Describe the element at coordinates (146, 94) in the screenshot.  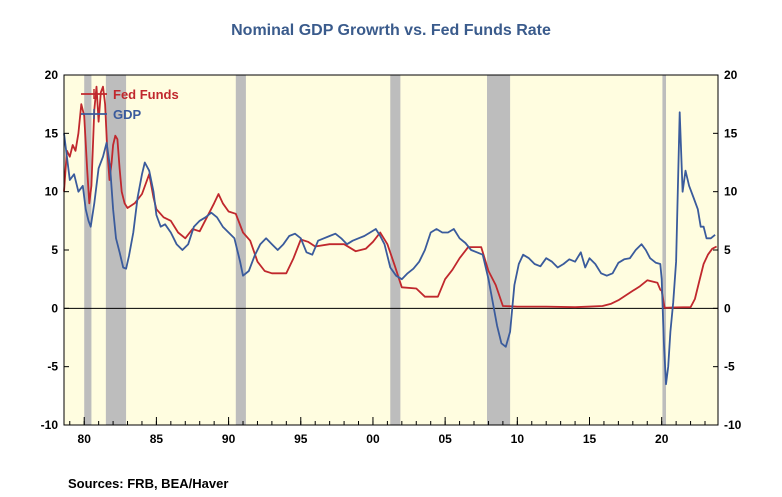
I see `legend-label: Fed Funds` at that location.